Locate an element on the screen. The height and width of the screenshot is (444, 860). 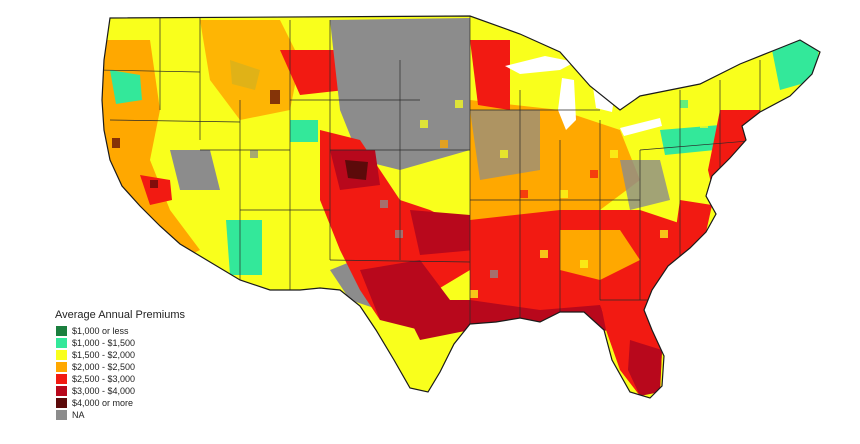
region-socal-red is located at coordinates (156, 190).